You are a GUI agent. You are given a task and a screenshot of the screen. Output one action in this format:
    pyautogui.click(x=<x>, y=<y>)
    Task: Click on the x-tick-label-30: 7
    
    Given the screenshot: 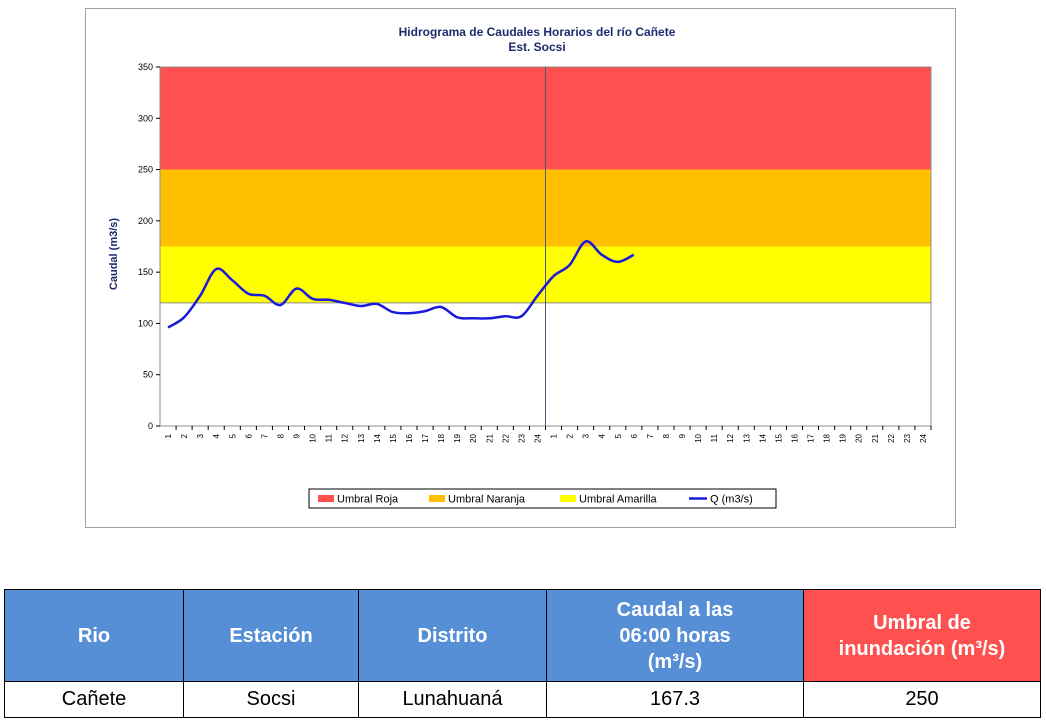 What is the action you would take?
    pyautogui.click(x=650, y=435)
    